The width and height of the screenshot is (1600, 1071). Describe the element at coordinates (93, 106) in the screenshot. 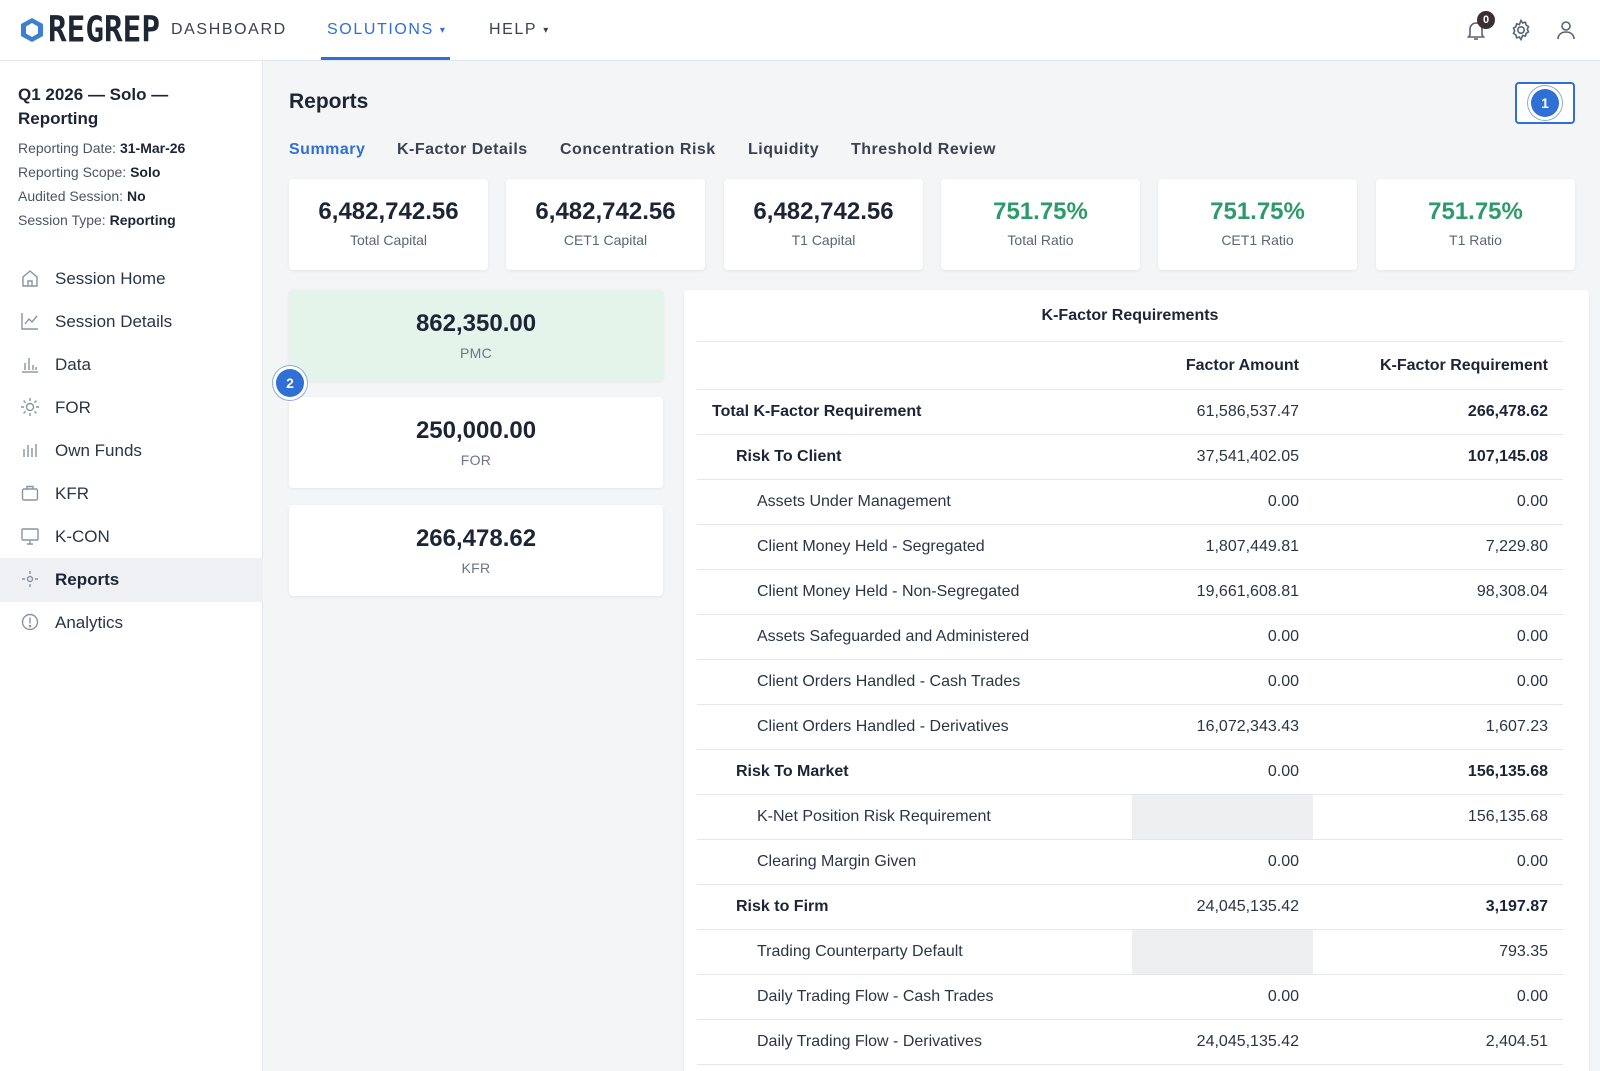

I see `session-title: Q1 2026 — Solo — Reporting` at that location.